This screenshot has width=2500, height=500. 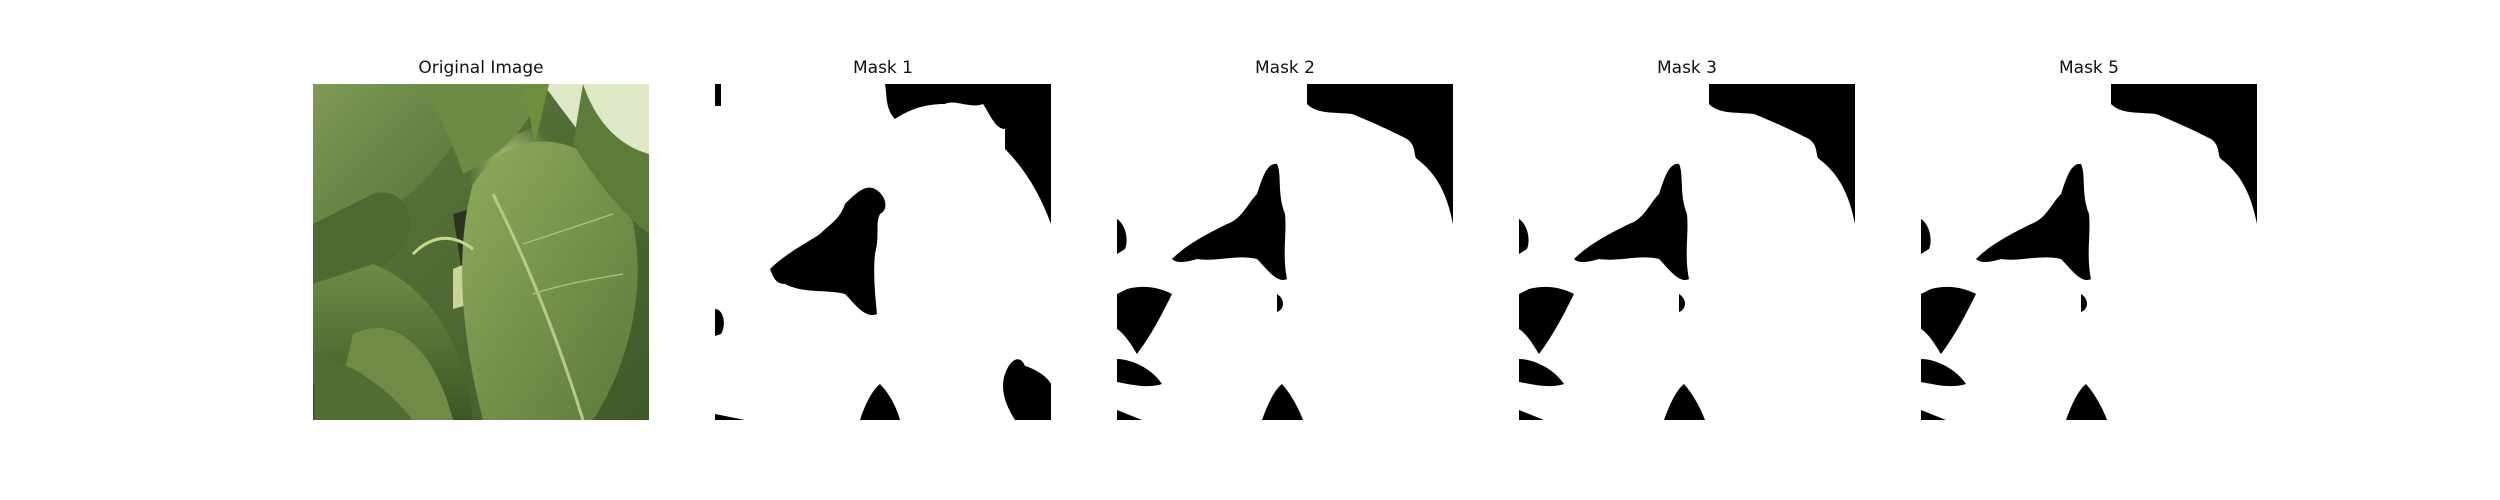 I want to click on panel-mask-3: Mask 3, so click(x=1687, y=250).